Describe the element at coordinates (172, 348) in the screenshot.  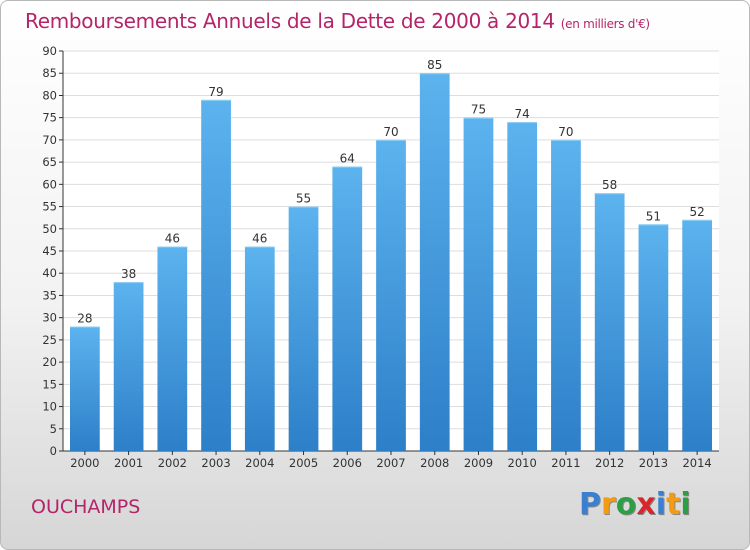
I see `bar-2002` at that location.